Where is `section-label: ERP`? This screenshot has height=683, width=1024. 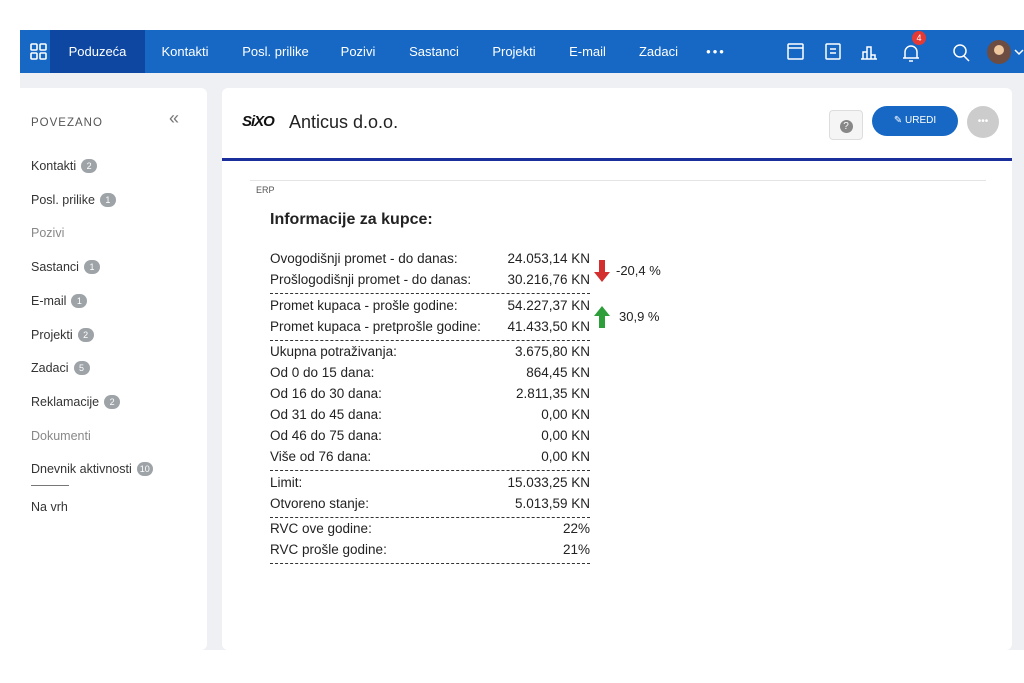
section-label: ERP is located at coordinates (265, 190).